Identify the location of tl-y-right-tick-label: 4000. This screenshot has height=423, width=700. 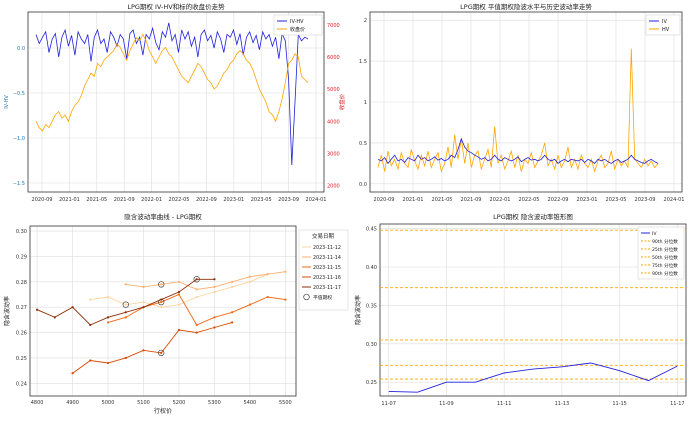
(333, 122).